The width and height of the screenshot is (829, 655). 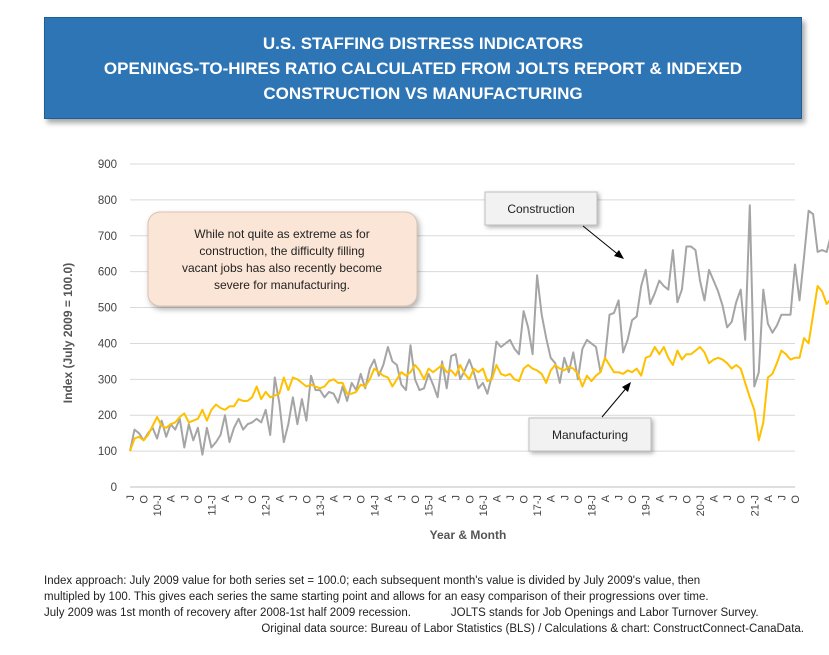 What do you see at coordinates (626, 387) in the screenshot?
I see `manufacturing-arrowhead` at bounding box center [626, 387].